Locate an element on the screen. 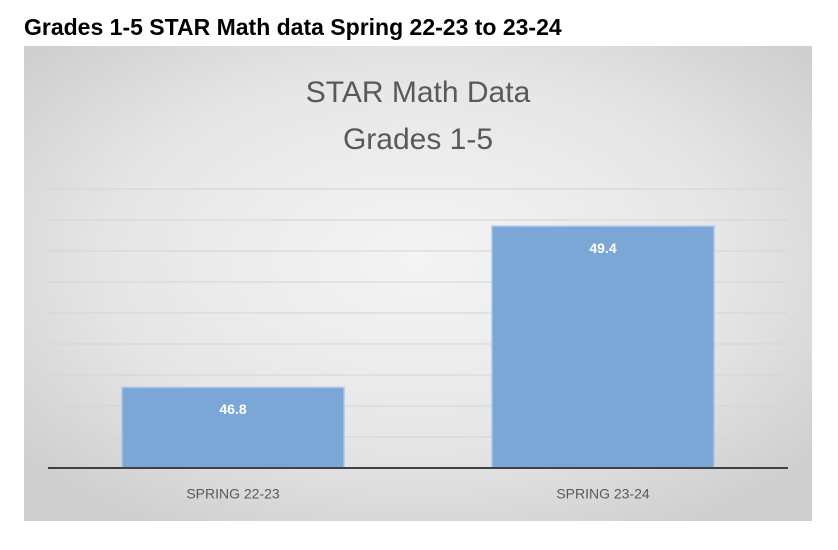 The image size is (838, 550). chart-title: STAR Math Data is located at coordinates (418, 92).